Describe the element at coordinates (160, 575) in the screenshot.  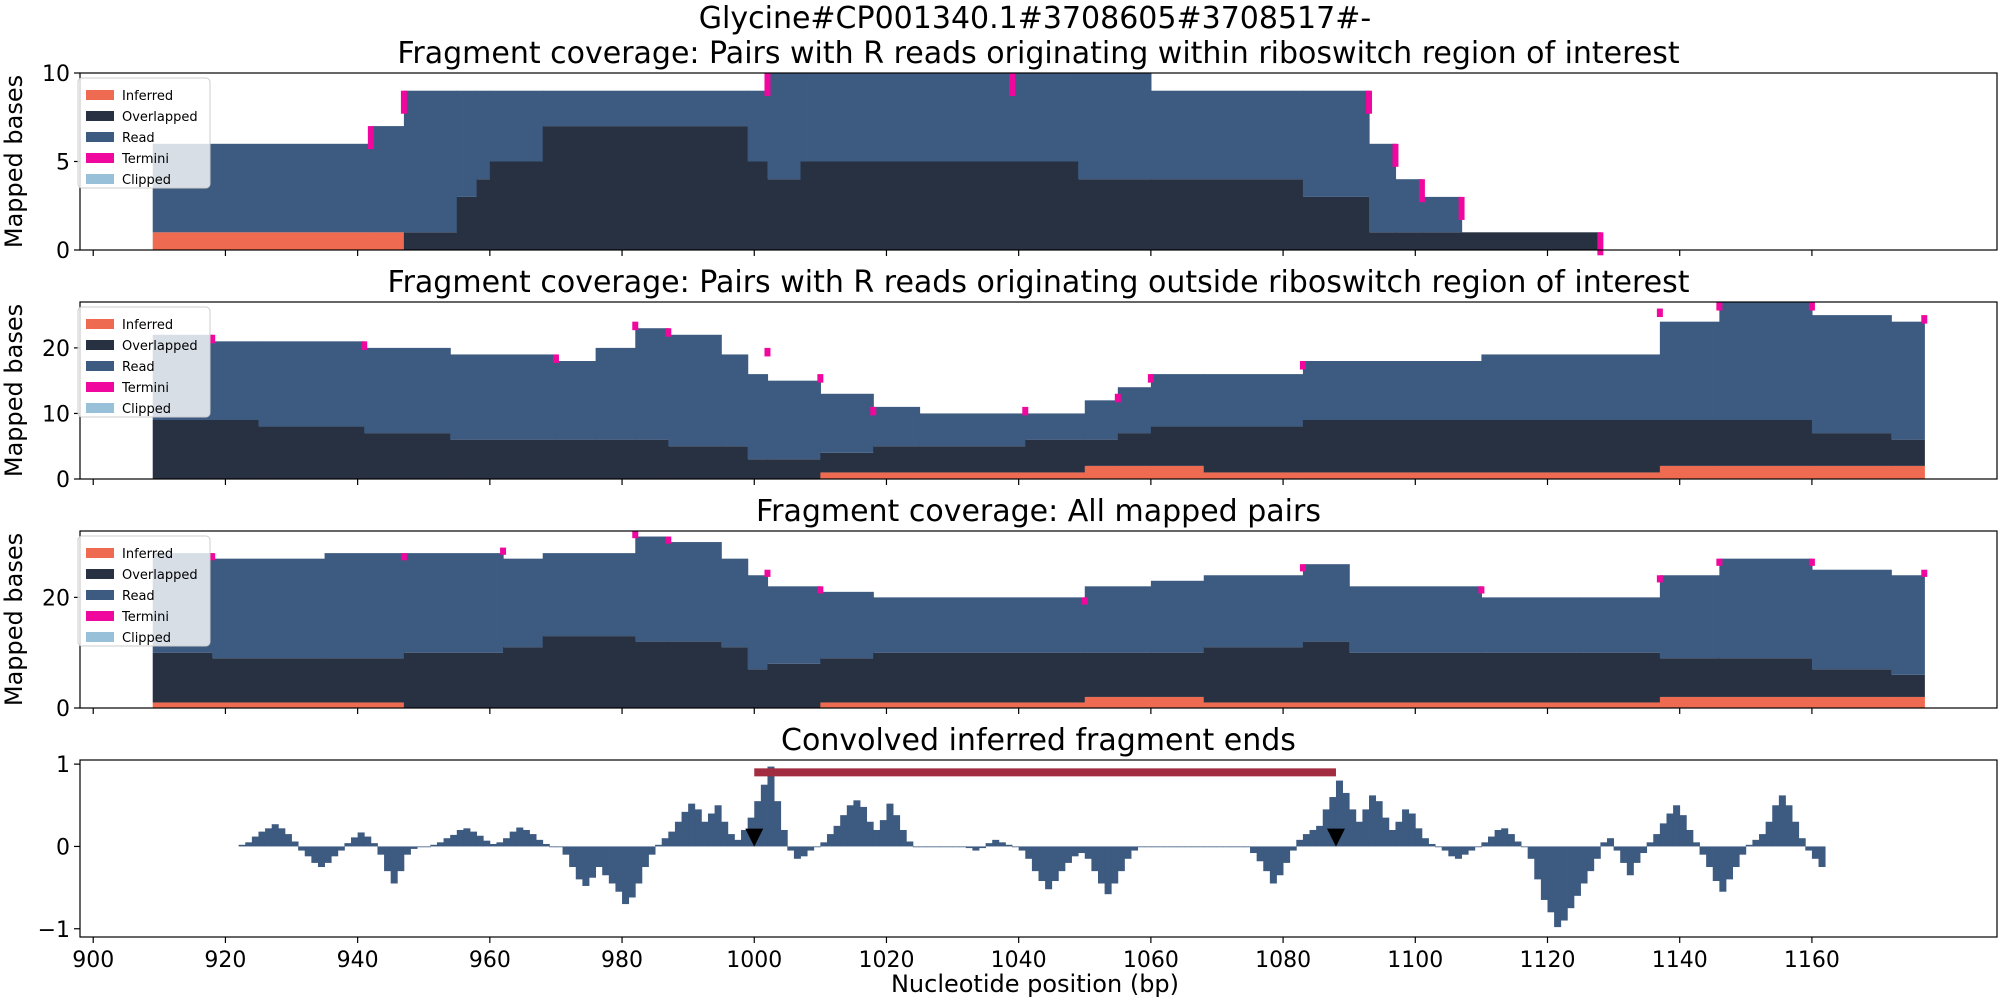
I see `legend-label-overlapped: Overlapped` at that location.